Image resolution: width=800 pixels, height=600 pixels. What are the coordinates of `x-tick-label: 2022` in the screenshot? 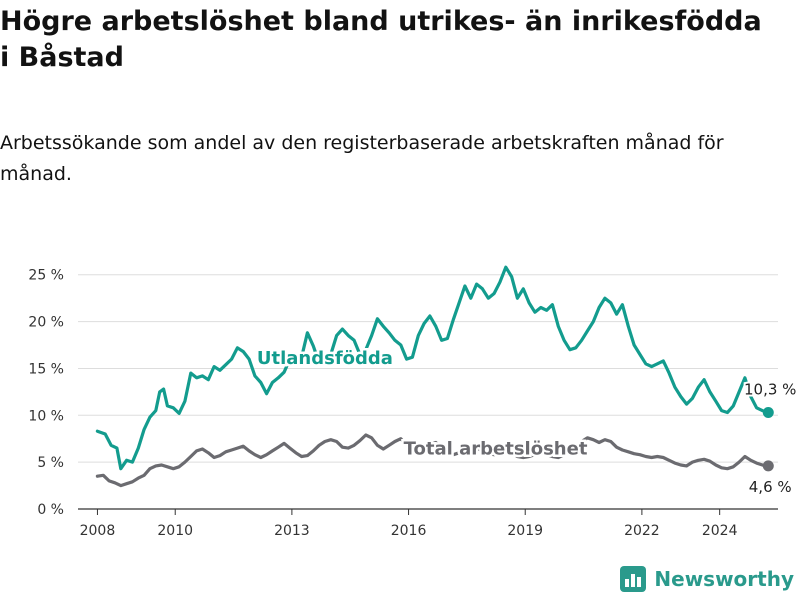 It's located at (642, 531).